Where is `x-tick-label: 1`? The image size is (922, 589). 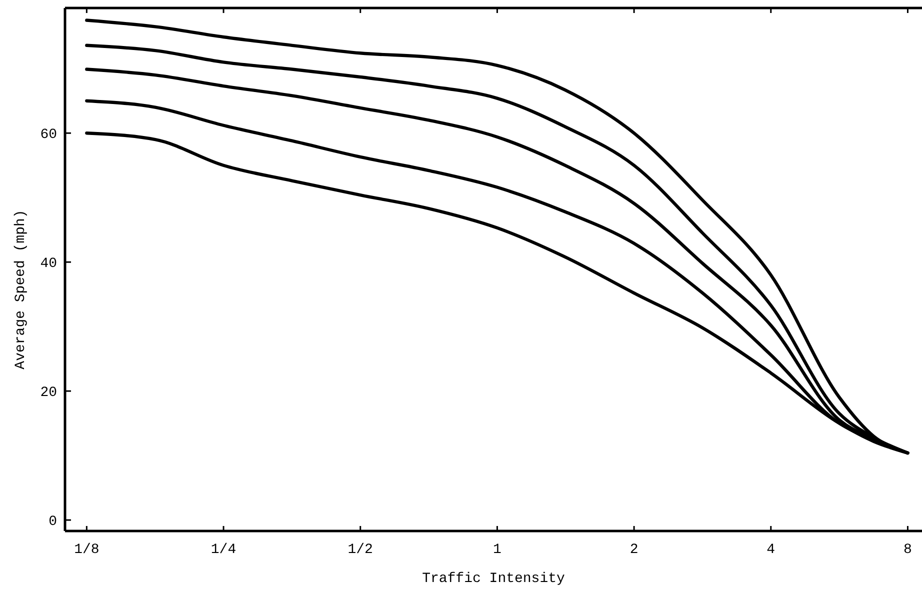
x-tick-label: 1 is located at coordinates (497, 550).